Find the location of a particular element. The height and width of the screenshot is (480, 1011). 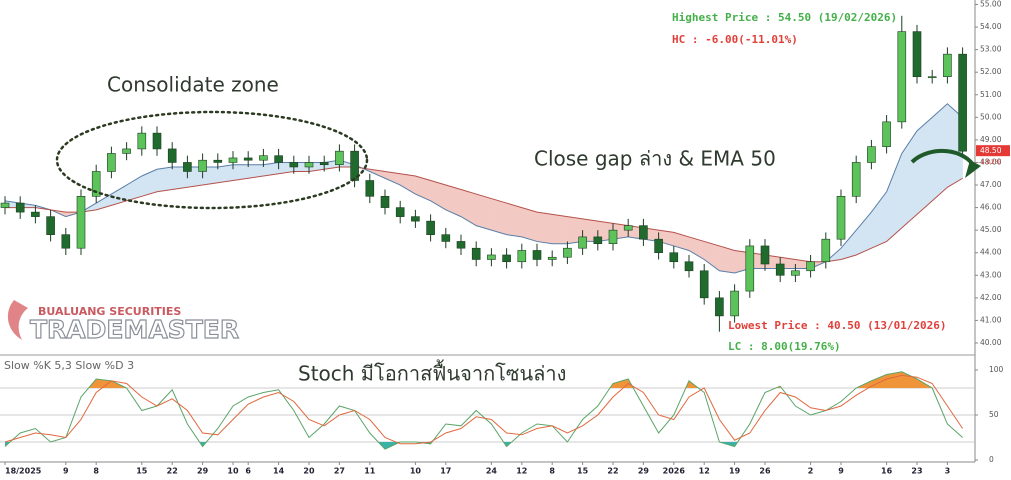

x-tick-label: 17 is located at coordinates (445, 471).